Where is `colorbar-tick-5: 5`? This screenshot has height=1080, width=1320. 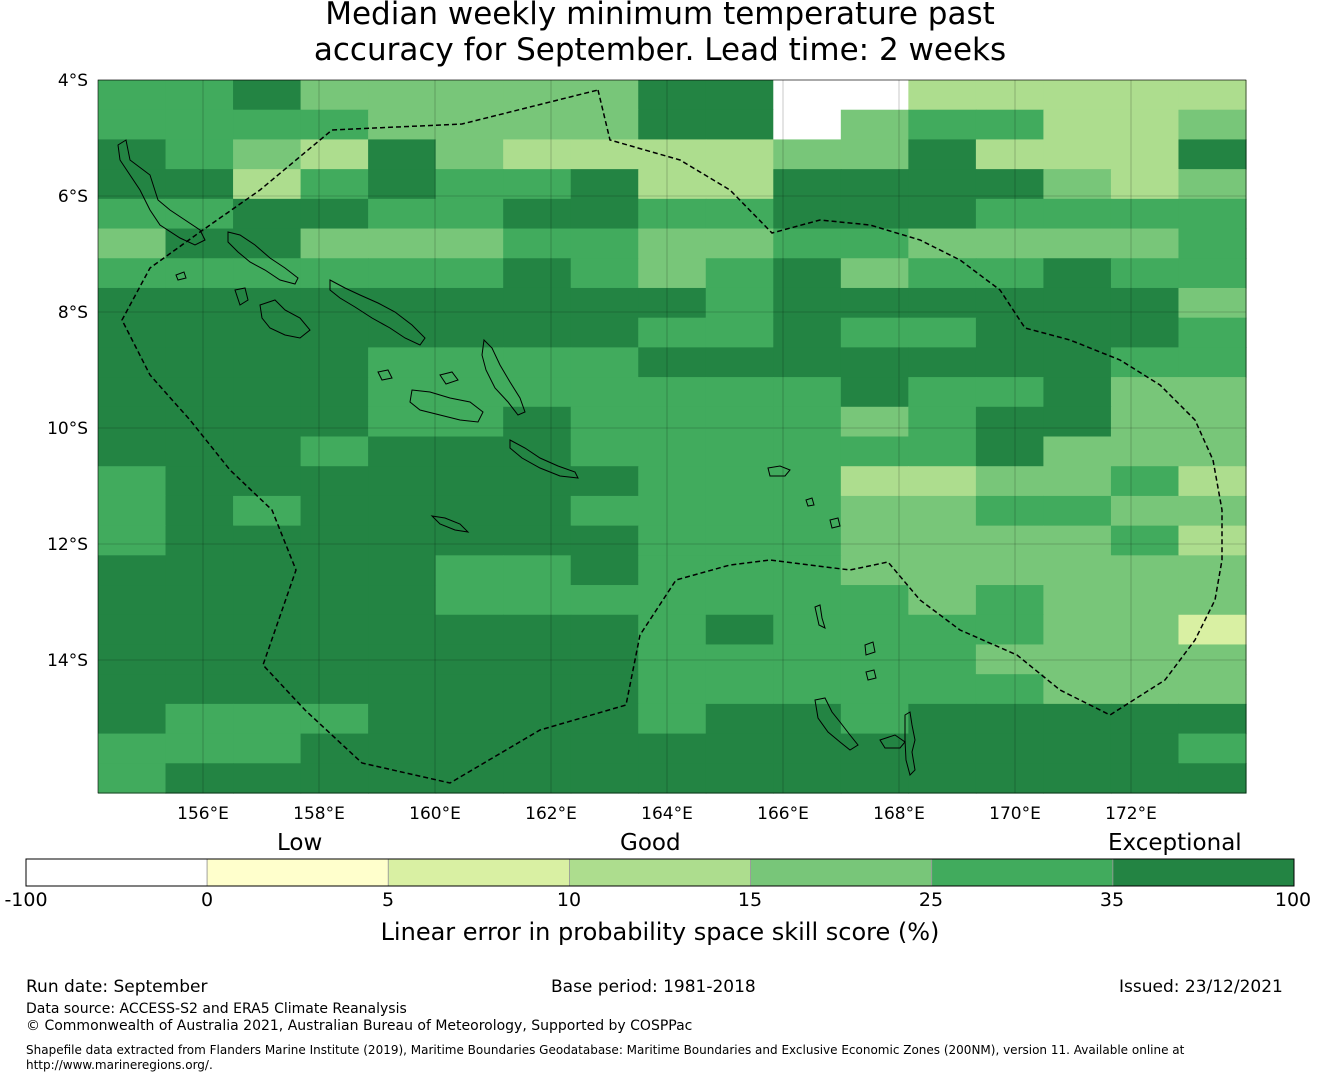 colorbar-tick-5: 5 is located at coordinates (388, 900).